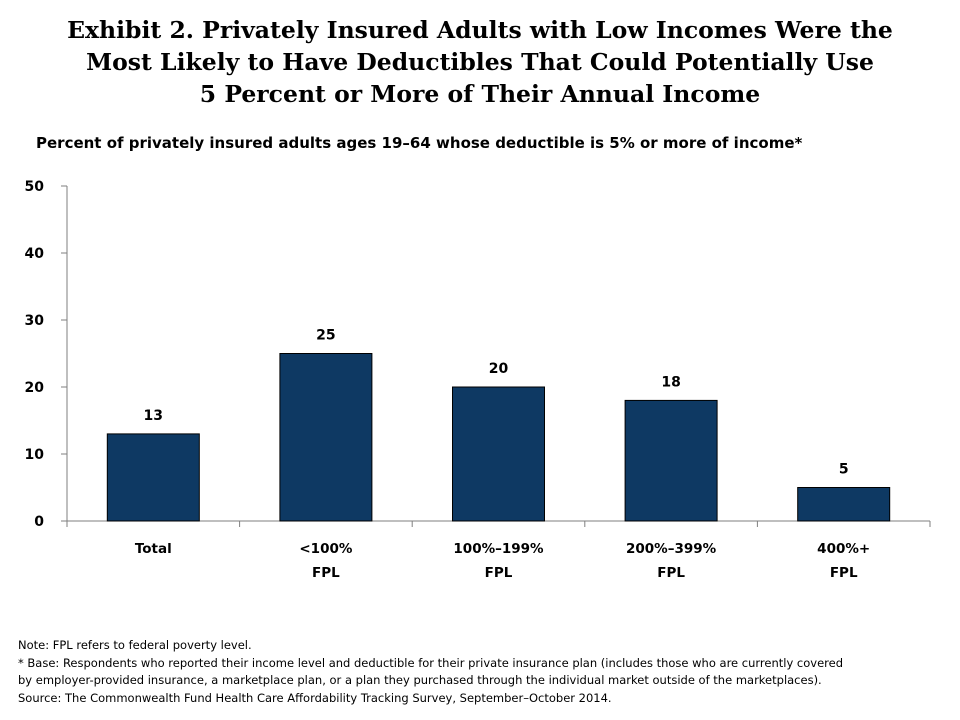  Describe the element at coordinates (670, 382) in the screenshot. I see `data-label: 18` at that location.